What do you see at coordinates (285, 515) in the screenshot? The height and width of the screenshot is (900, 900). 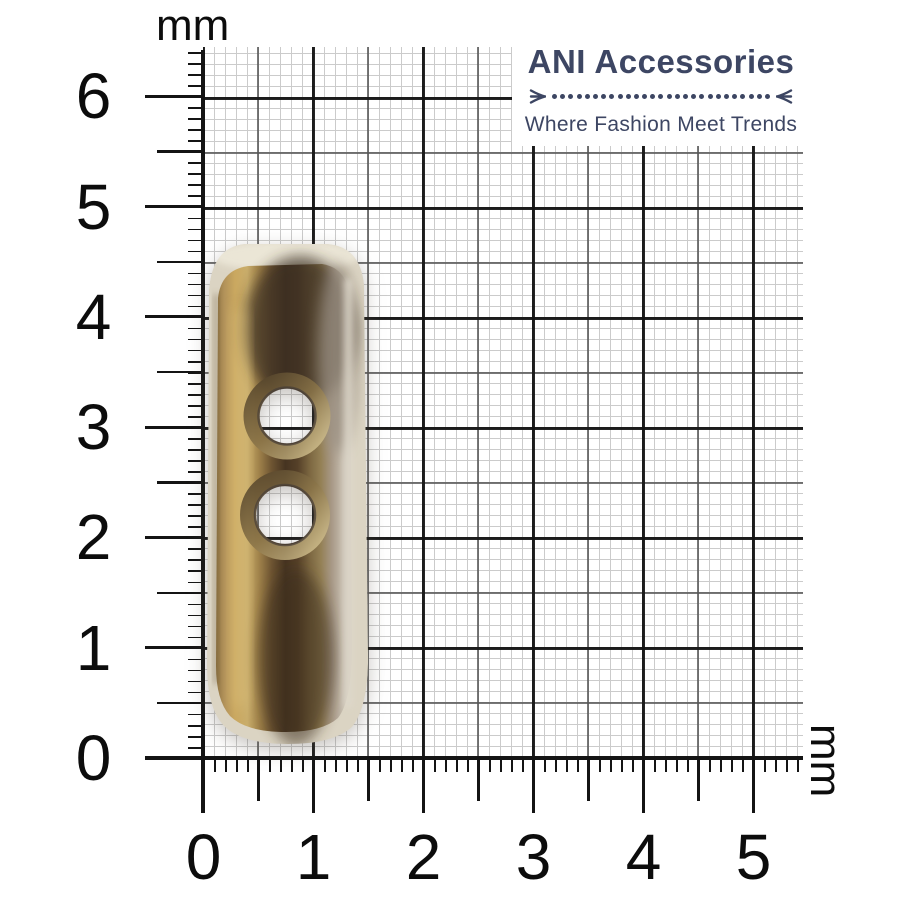 I see `button-hole-bottom-recess` at bounding box center [285, 515].